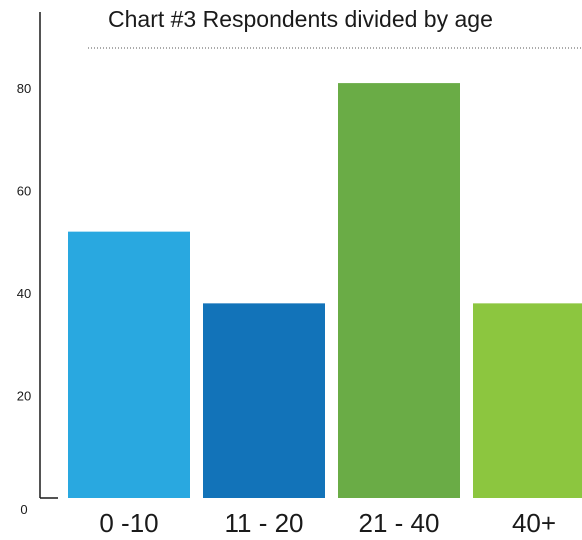  I want to click on x-tick-label: 11 - 20, so click(263, 523).